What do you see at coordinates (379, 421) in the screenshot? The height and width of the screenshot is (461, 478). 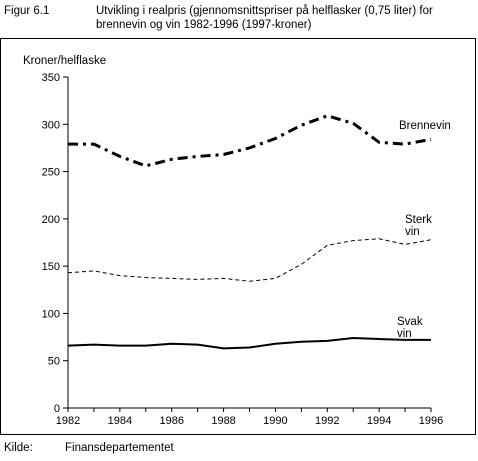 I see `x-tick-label-1994: 1994` at bounding box center [379, 421].